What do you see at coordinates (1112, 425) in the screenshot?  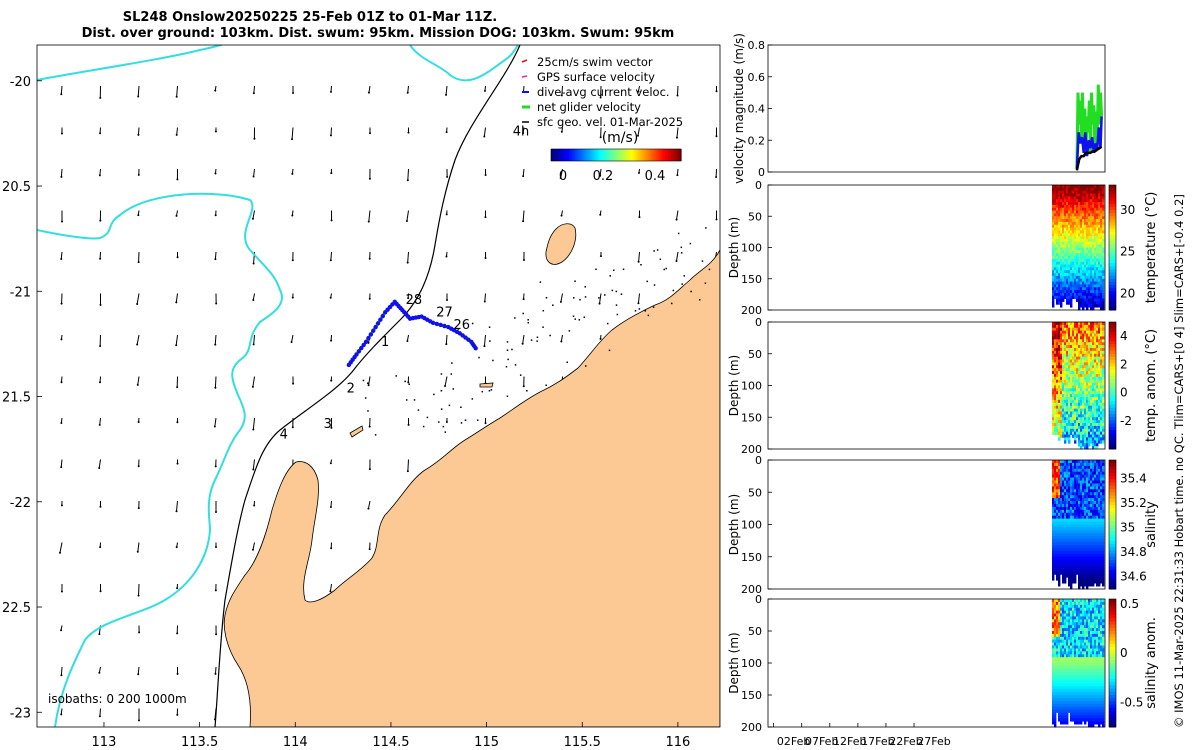 I see `colorbar-cell` at bounding box center [1112, 425].